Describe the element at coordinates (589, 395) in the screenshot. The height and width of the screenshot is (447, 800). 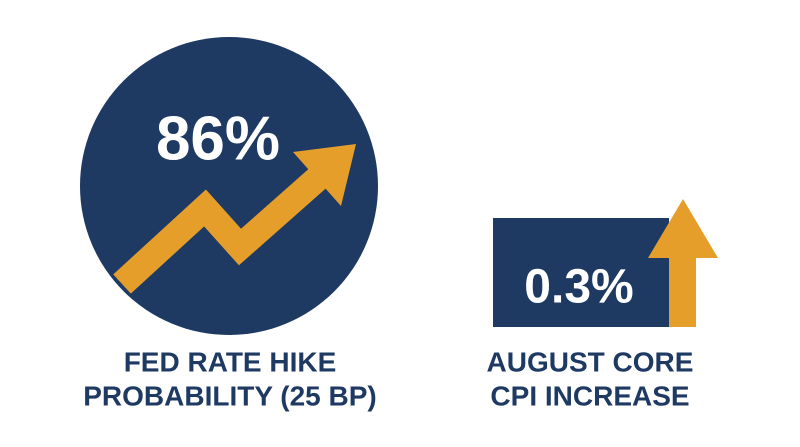
I see `stat-label: CPI INCREASE` at that location.